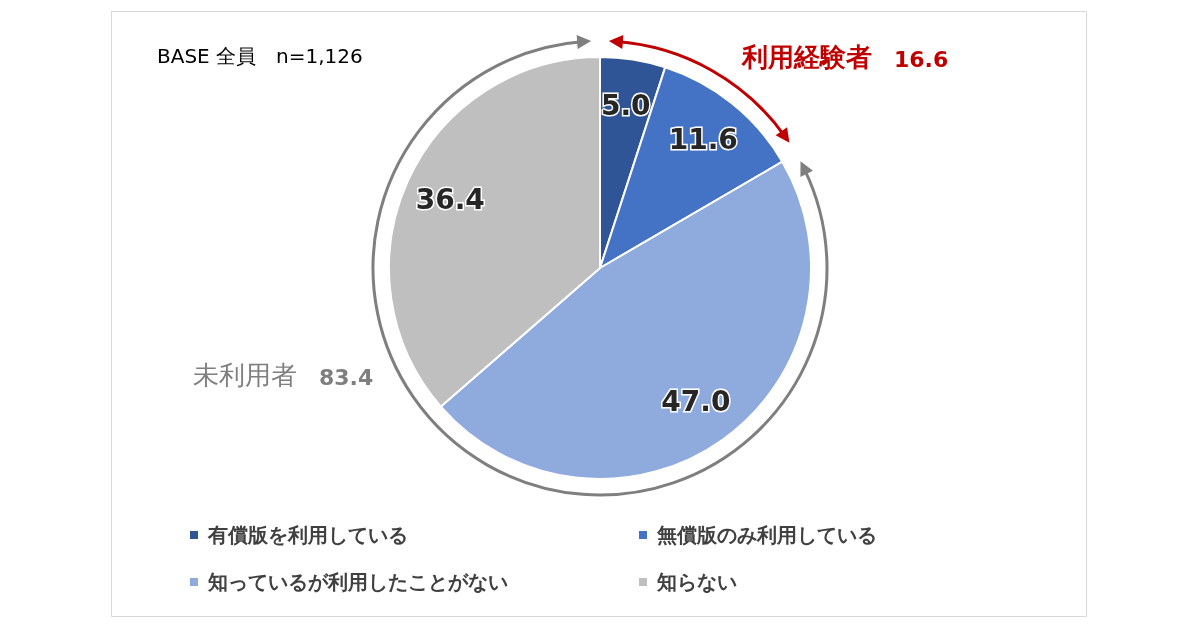 This screenshot has height=630, width=1200. Describe the element at coordinates (283, 375) in the screenshot. I see `text: 未利用者 83.4` at that location.